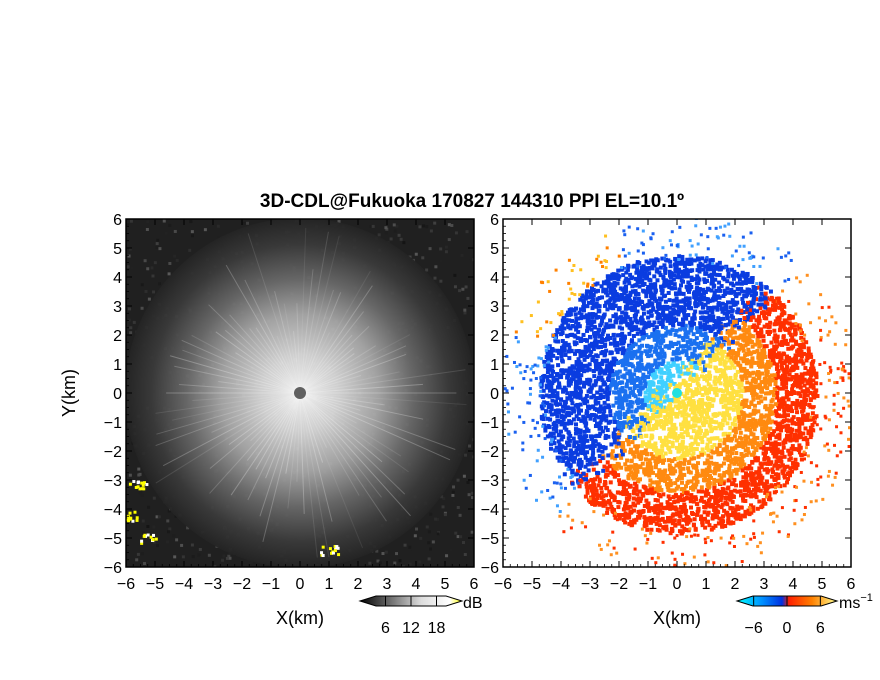 This screenshot has width=880, height=680. What do you see at coordinates (117, 336) in the screenshot?
I see `y-tick-label: 2` at bounding box center [117, 336].